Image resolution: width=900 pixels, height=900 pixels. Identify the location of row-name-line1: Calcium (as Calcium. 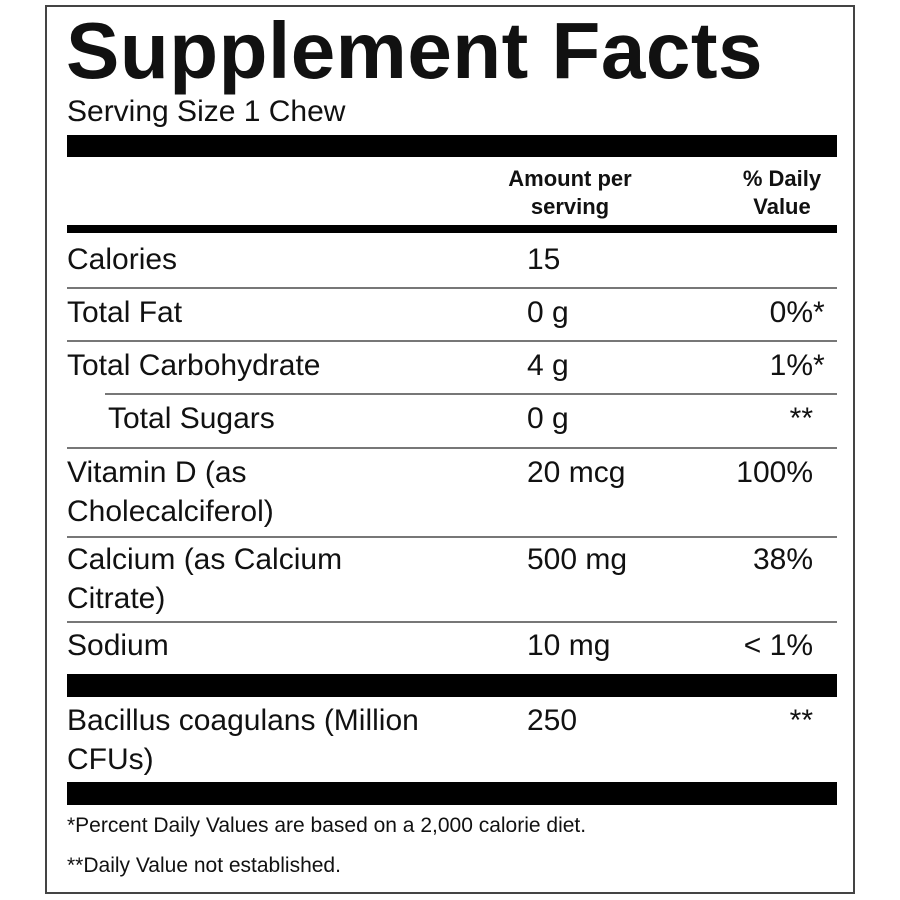
(205, 559).